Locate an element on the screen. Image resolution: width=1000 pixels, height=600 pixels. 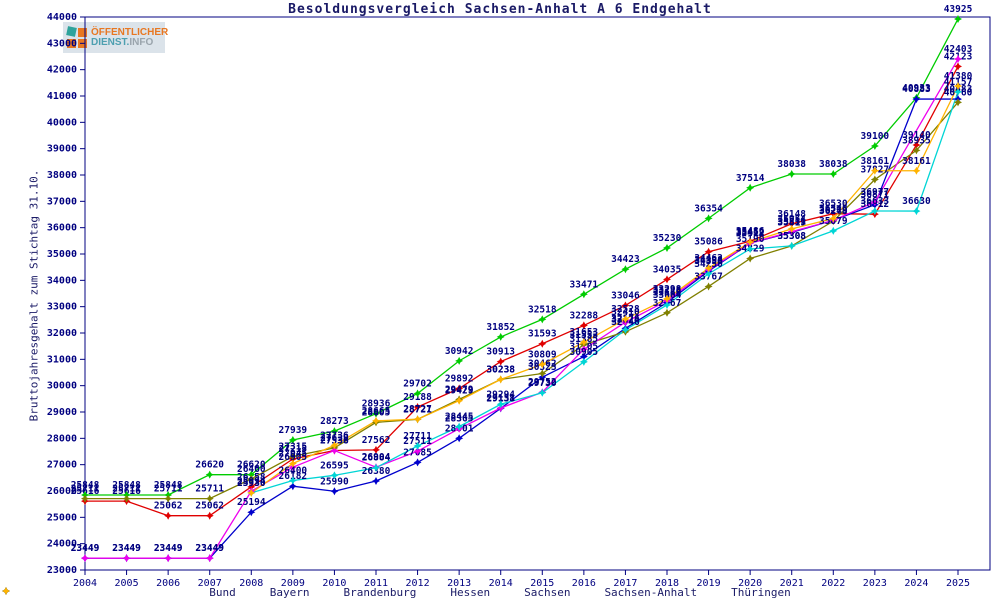
legend-label: Thüringen is located at coordinates (761, 592).